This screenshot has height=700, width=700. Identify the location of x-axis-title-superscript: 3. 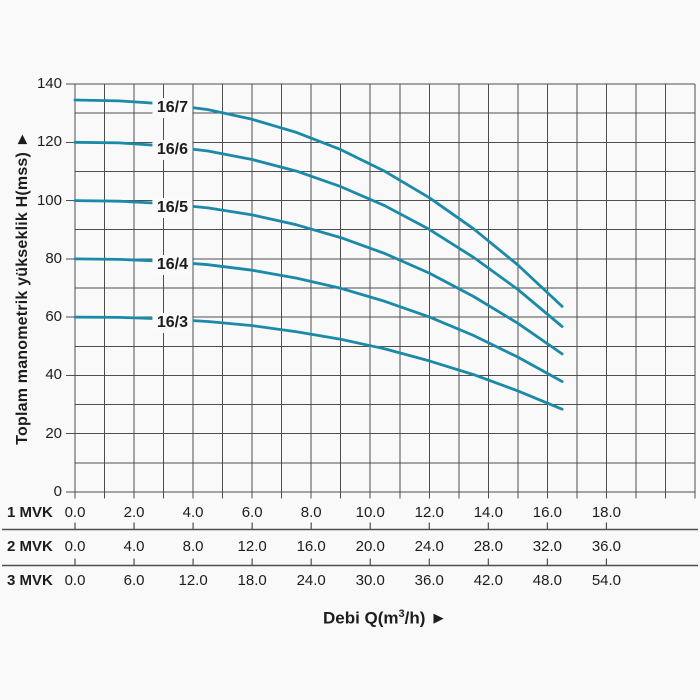
(401, 614).